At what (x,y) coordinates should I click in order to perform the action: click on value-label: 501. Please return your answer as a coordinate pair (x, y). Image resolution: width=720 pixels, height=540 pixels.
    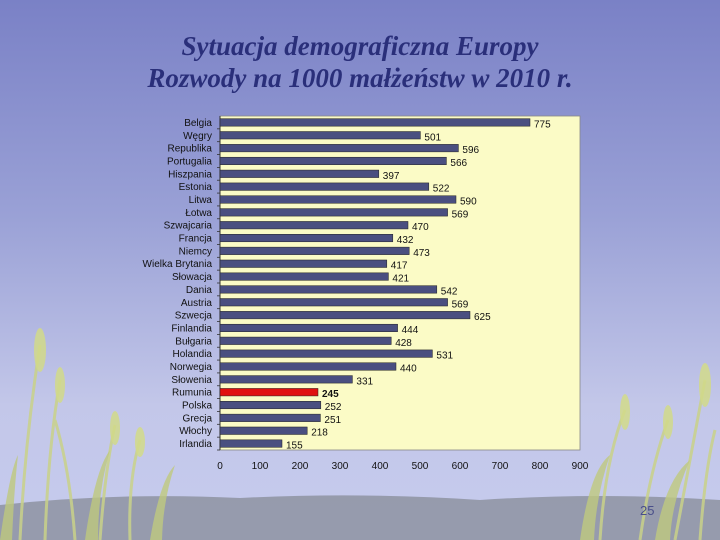
    Looking at the image, I should click on (432, 137).